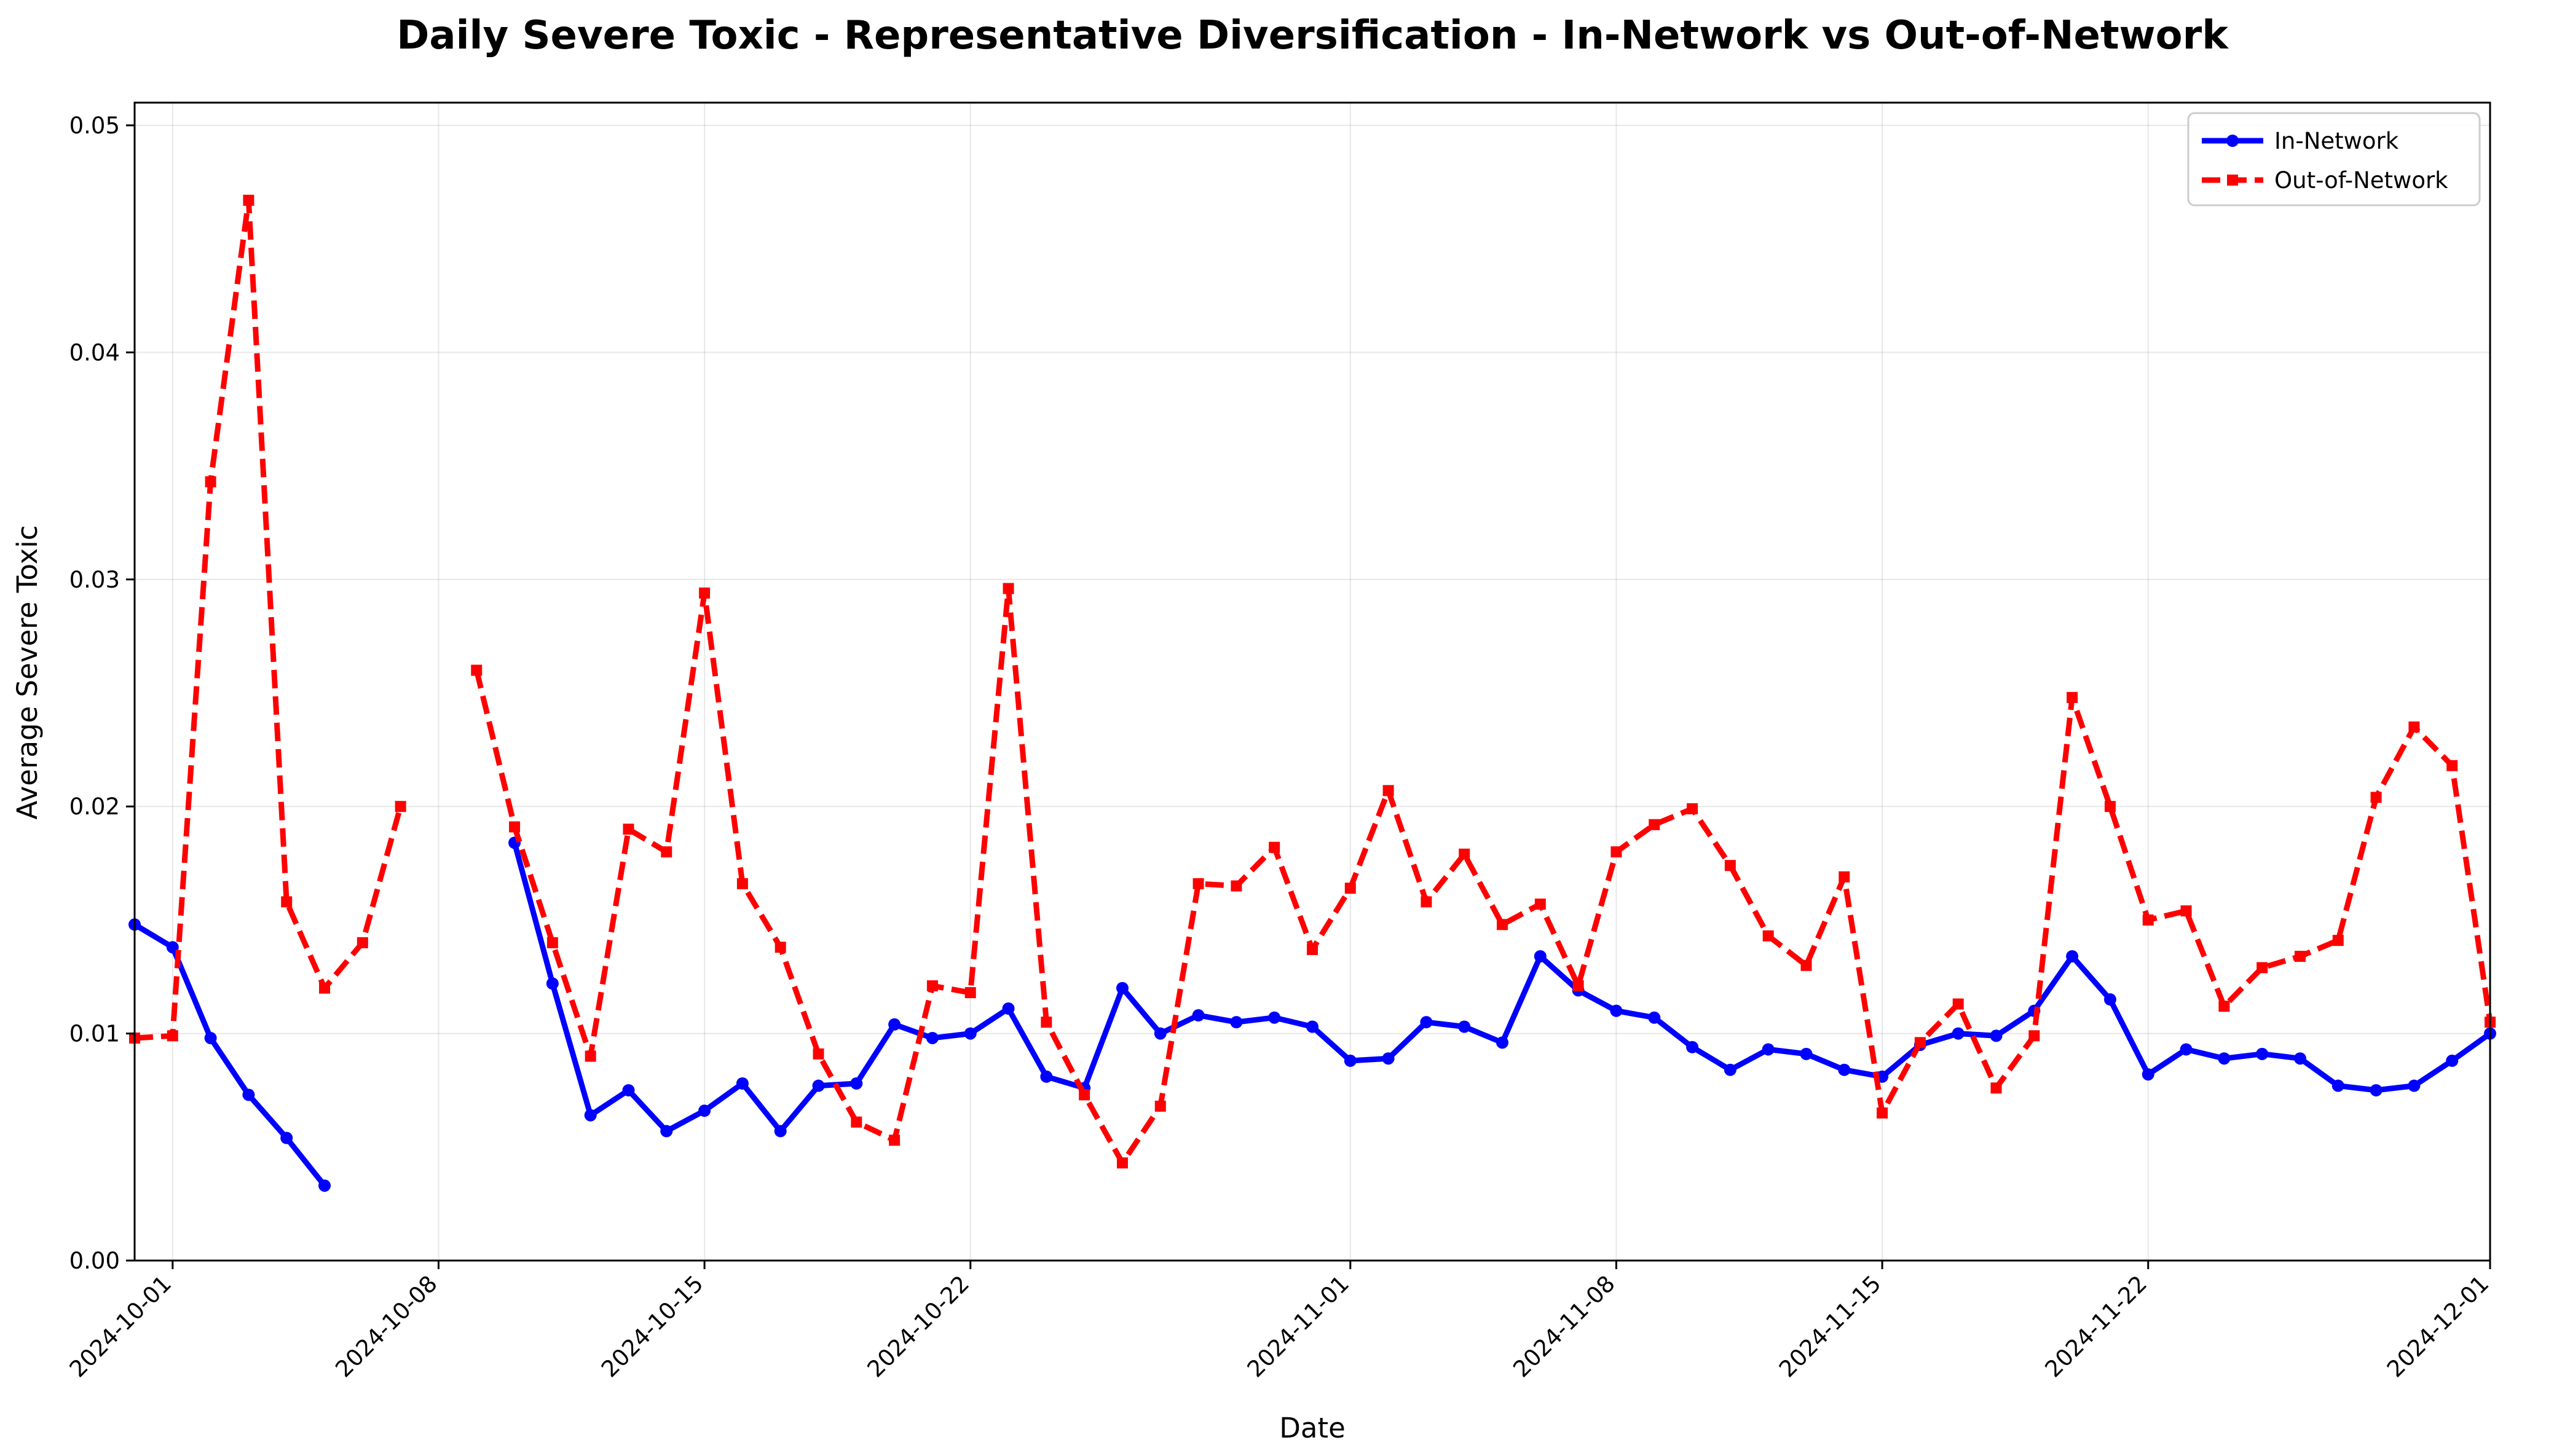 The image size is (2562, 1456). I want to click on y-tick-label: 0.03, so click(94, 580).